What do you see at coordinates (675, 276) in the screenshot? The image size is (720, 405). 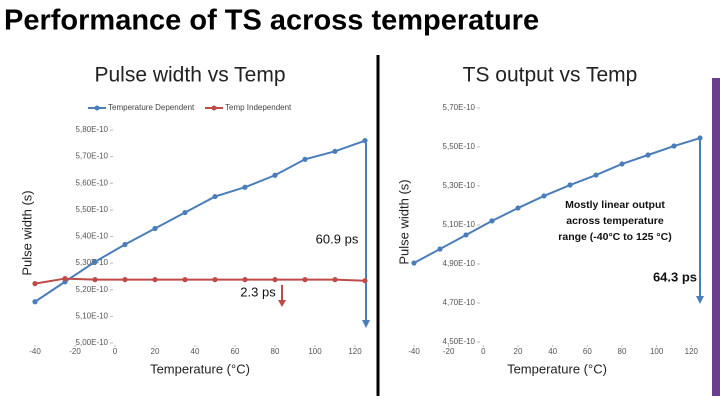 I see `annotation: 64.3 ps` at bounding box center [675, 276].